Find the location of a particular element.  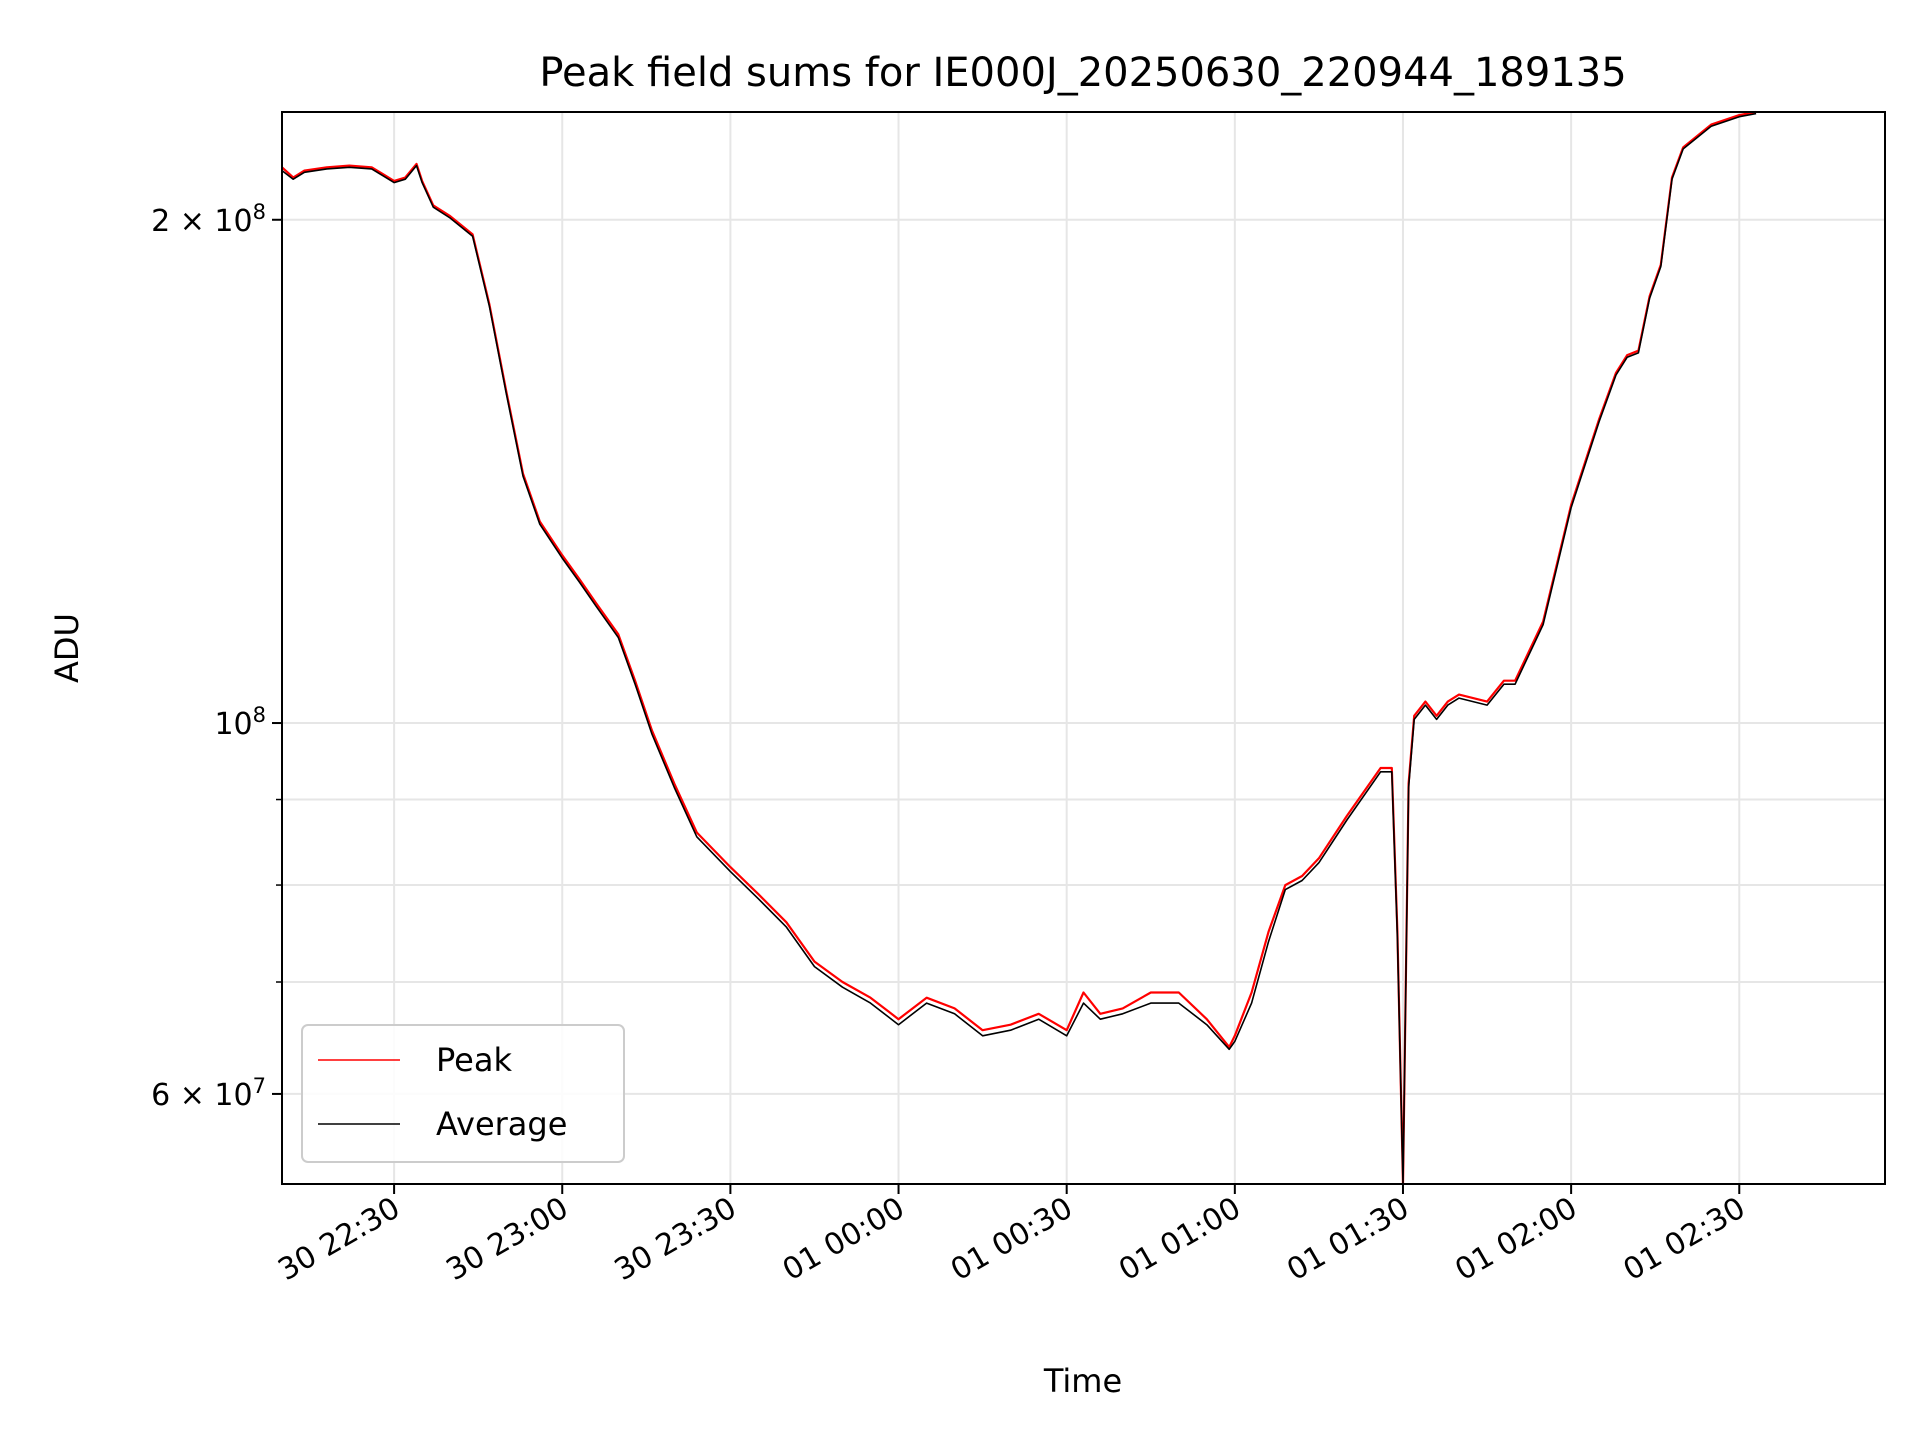

x-tick-label-5: 01 01:00 is located at coordinates (1180, 1239).